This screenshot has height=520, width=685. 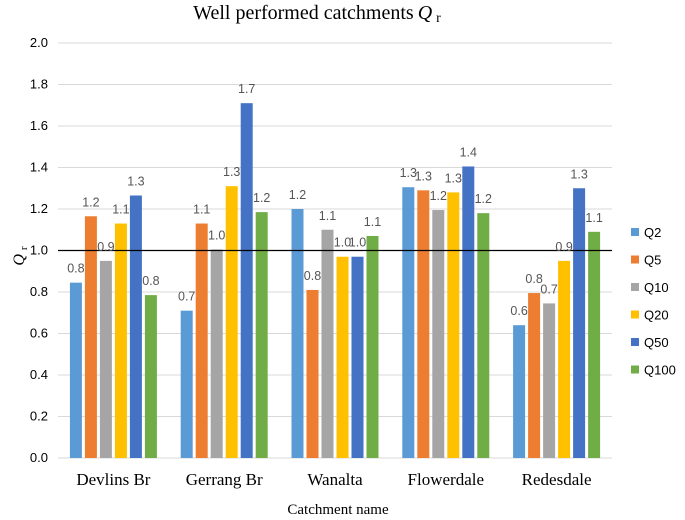 What do you see at coordinates (20, 256) in the screenshot?
I see `y-axis-label: Q r` at bounding box center [20, 256].